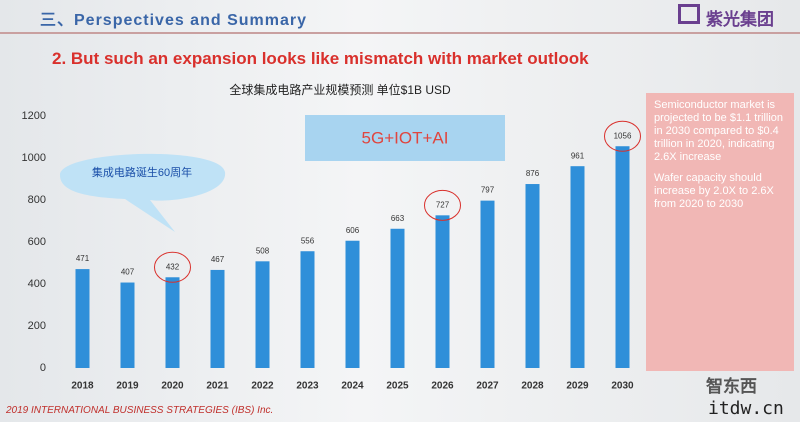 This screenshot has width=800, height=422. What do you see at coordinates (173, 20) in the screenshot?
I see `header-title: 三、Perspectives and Summary` at bounding box center [173, 20].